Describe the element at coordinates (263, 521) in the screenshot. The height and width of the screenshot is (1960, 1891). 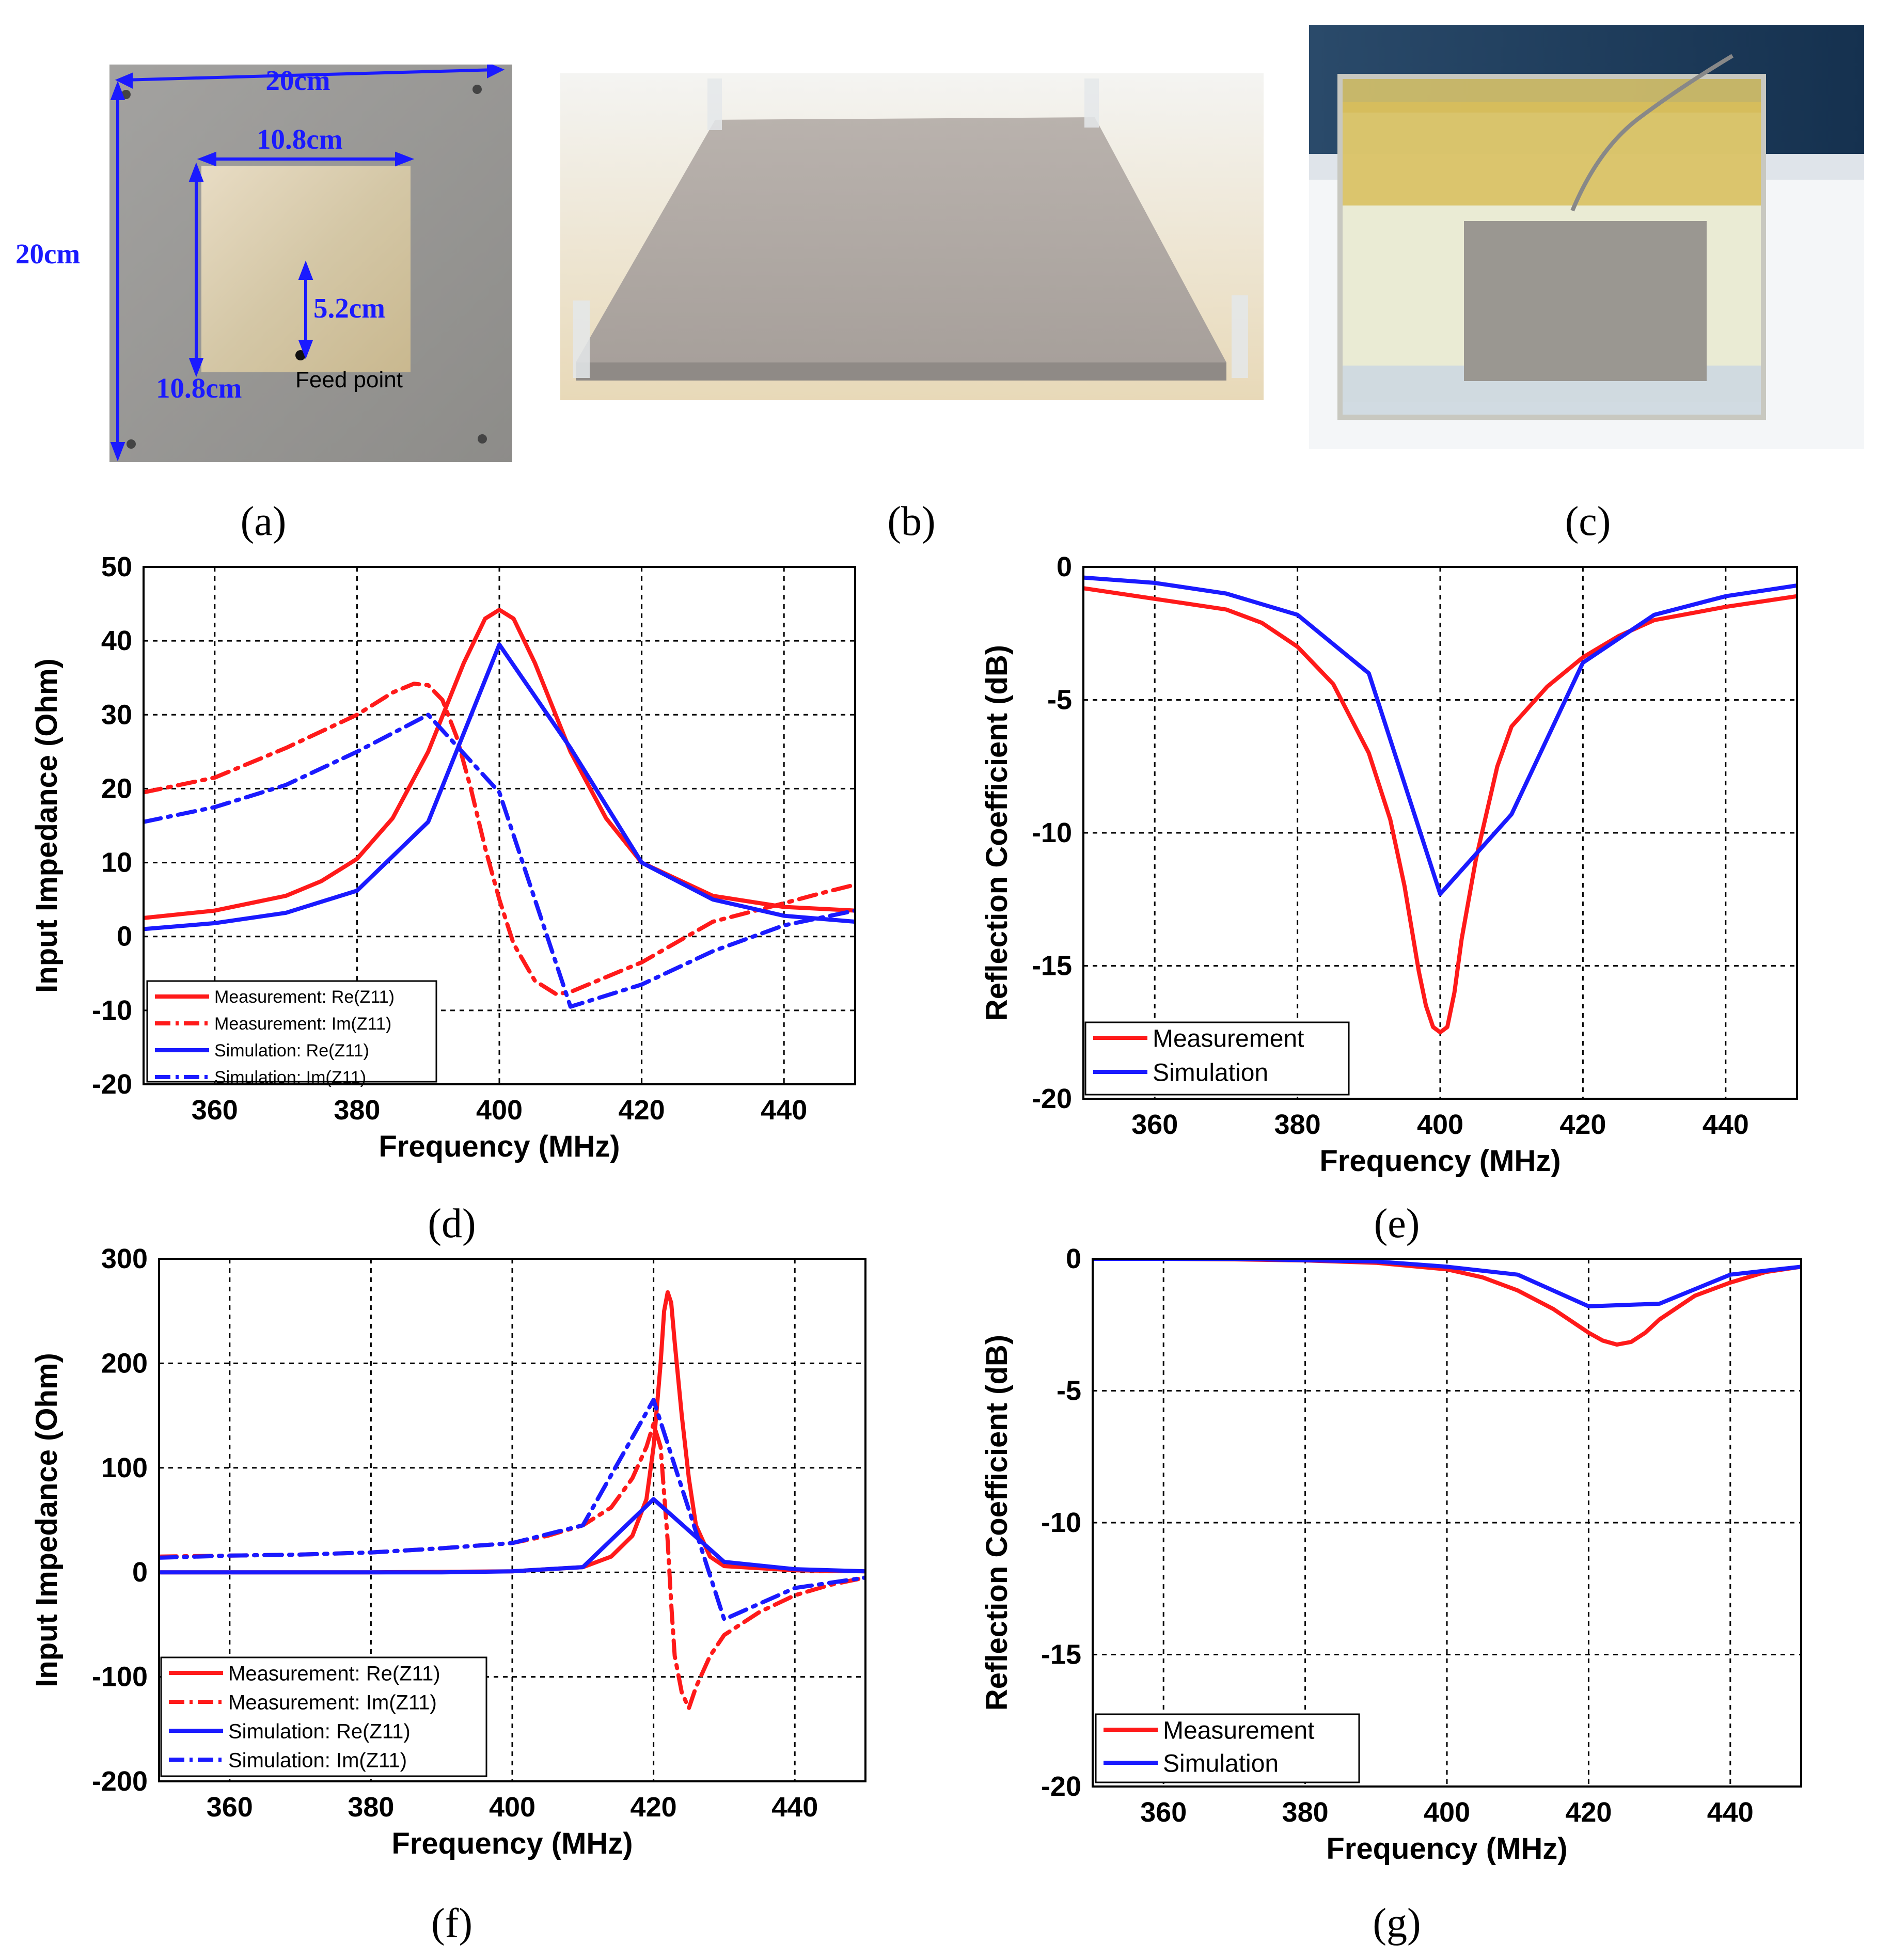
I see `caption-a: (a)` at that location.